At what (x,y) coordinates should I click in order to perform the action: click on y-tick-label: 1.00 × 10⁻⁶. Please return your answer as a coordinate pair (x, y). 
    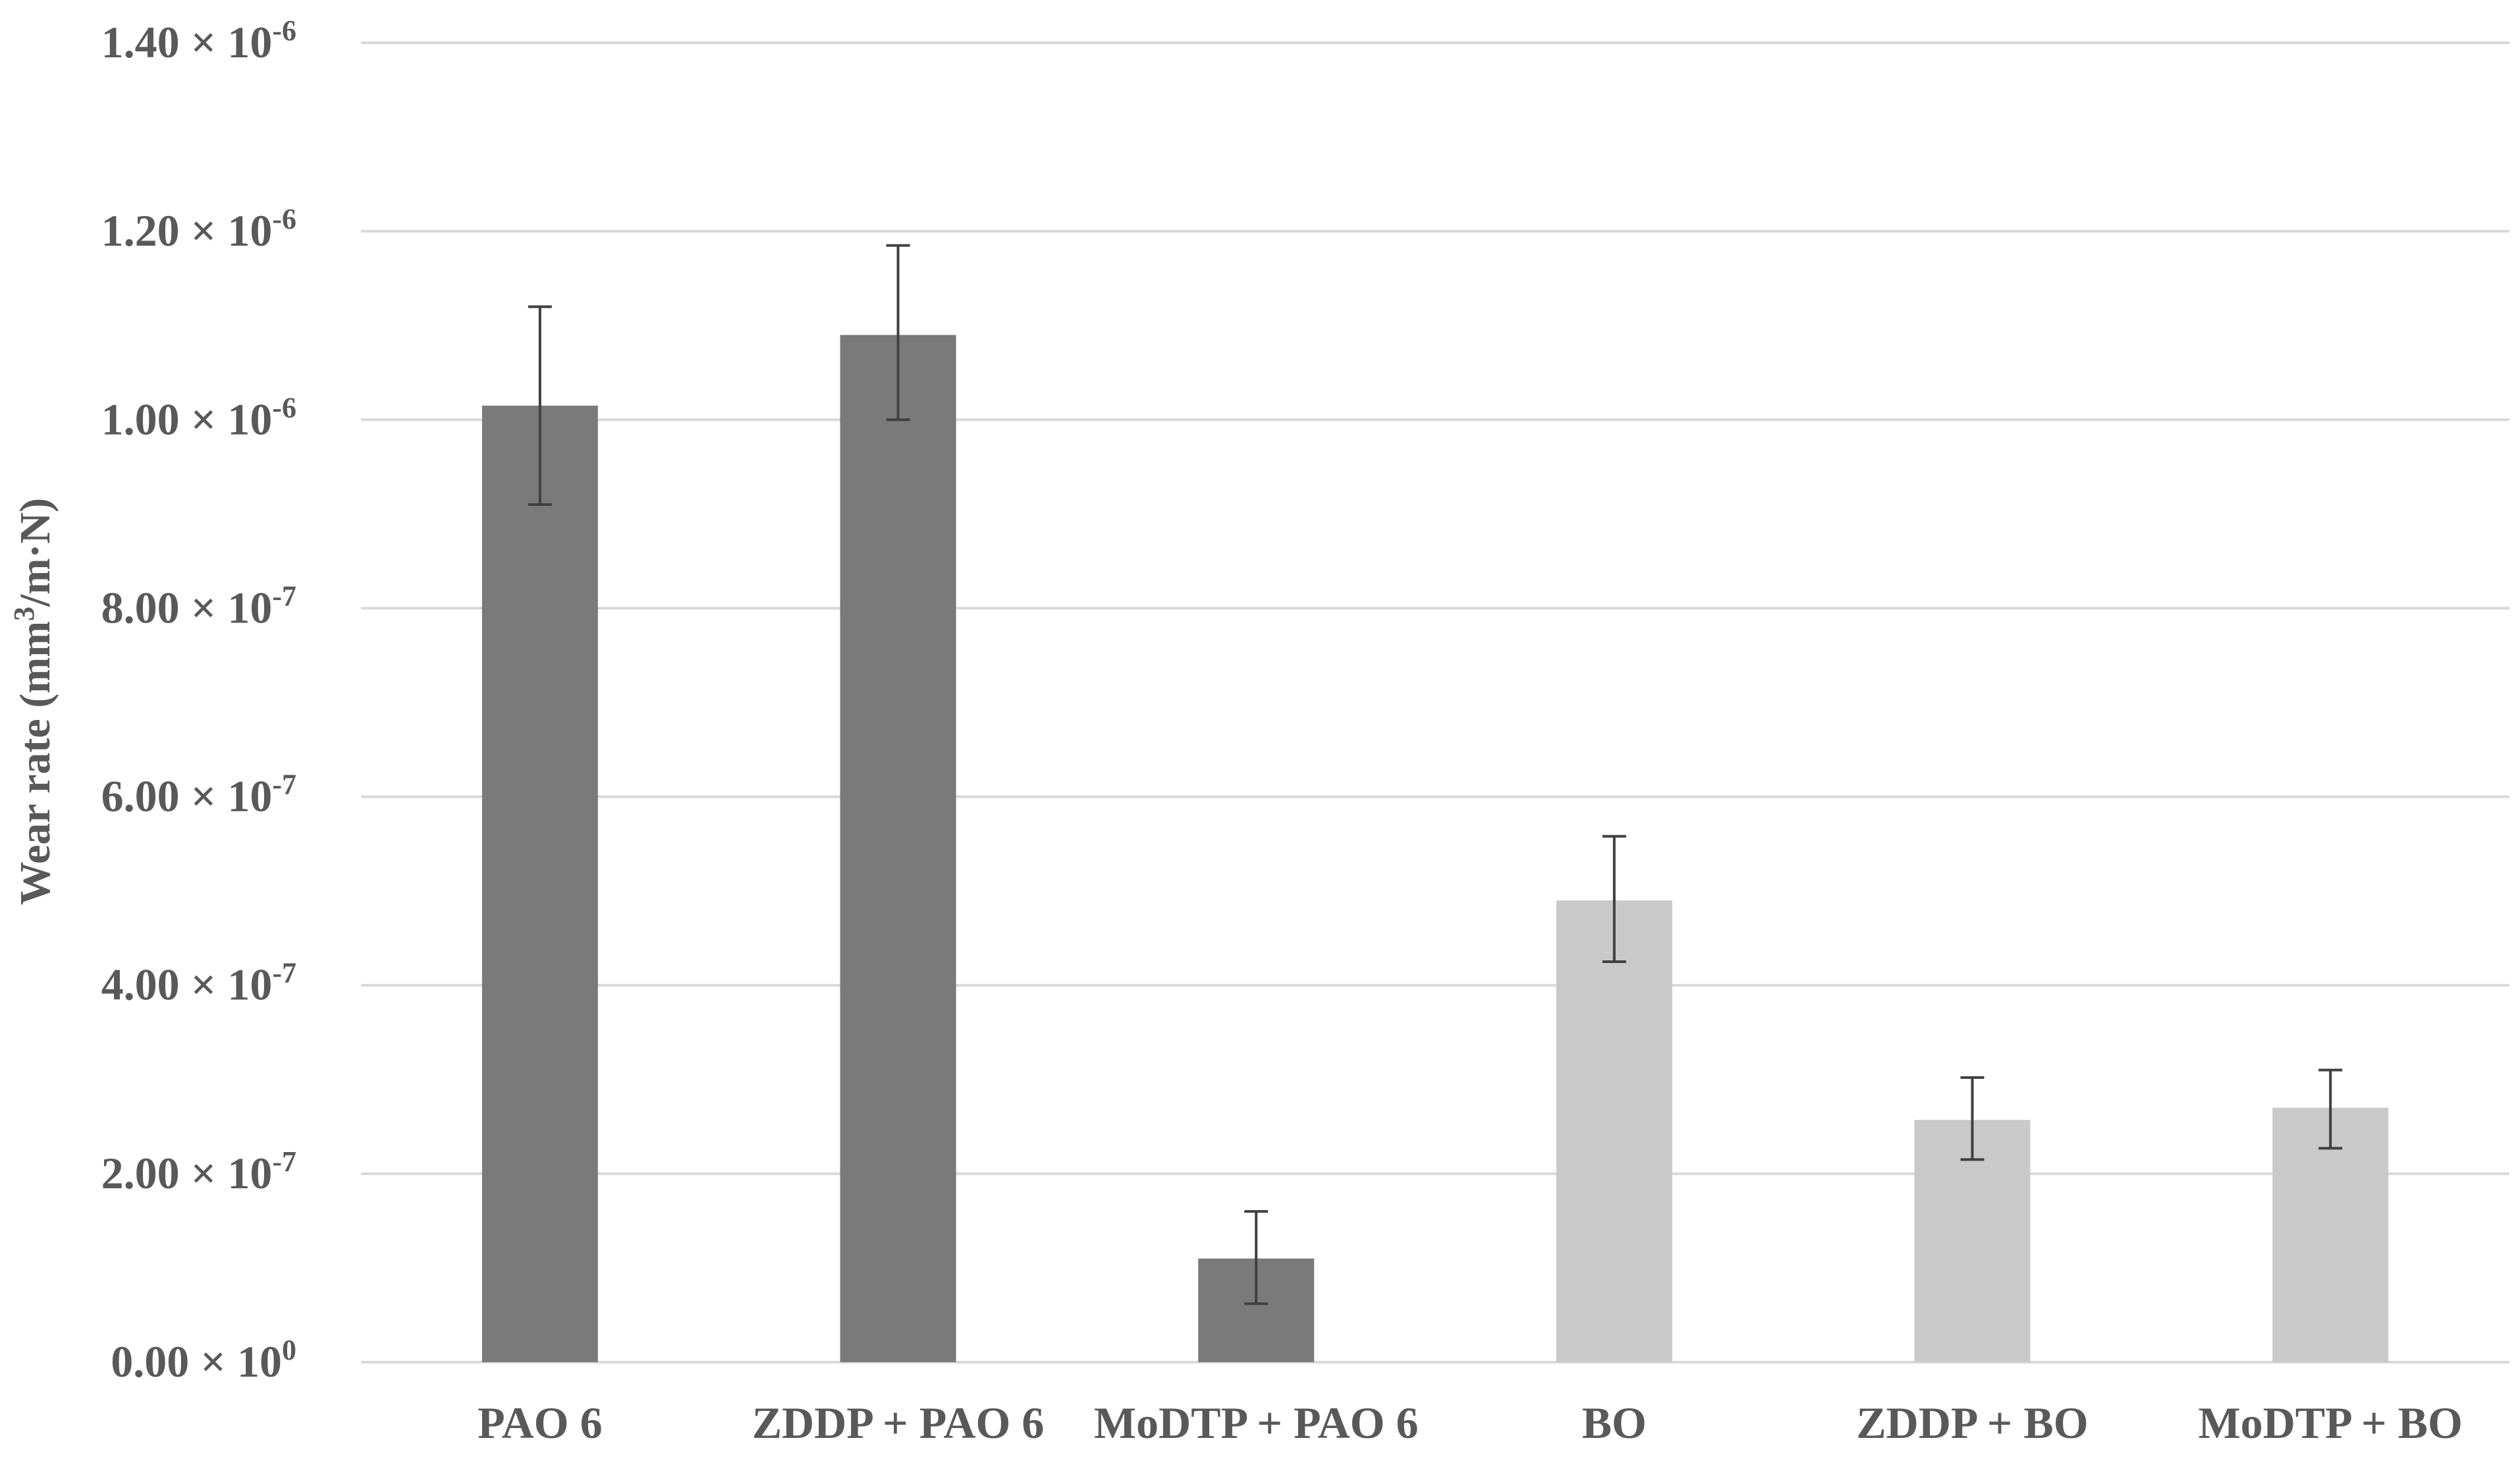
    Looking at the image, I should click on (198, 417).